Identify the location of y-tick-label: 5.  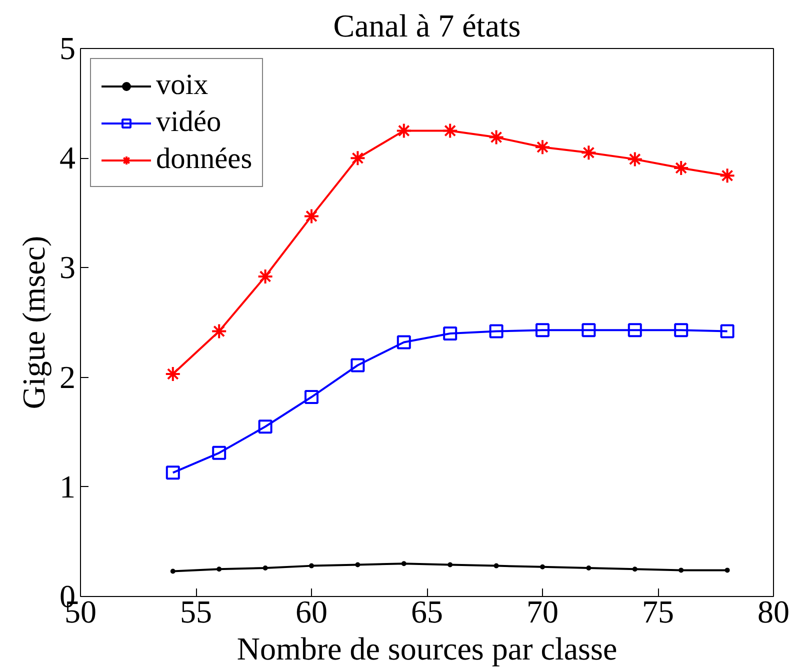
(68, 48).